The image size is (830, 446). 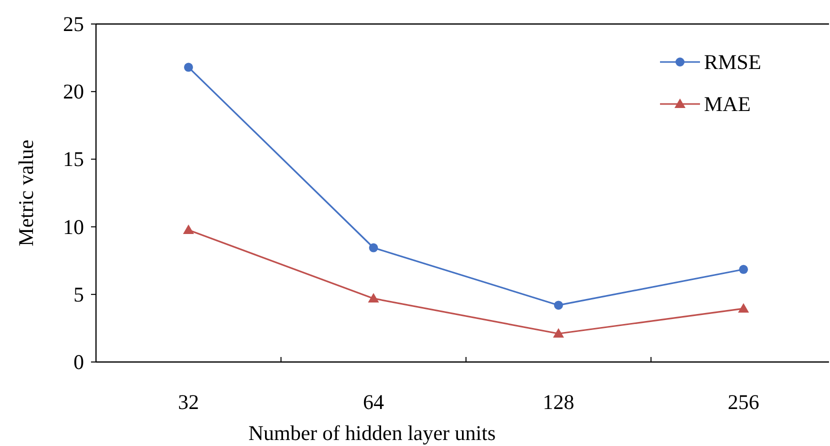 What do you see at coordinates (733, 62) in the screenshot?
I see `legend-label: RMSE` at bounding box center [733, 62].